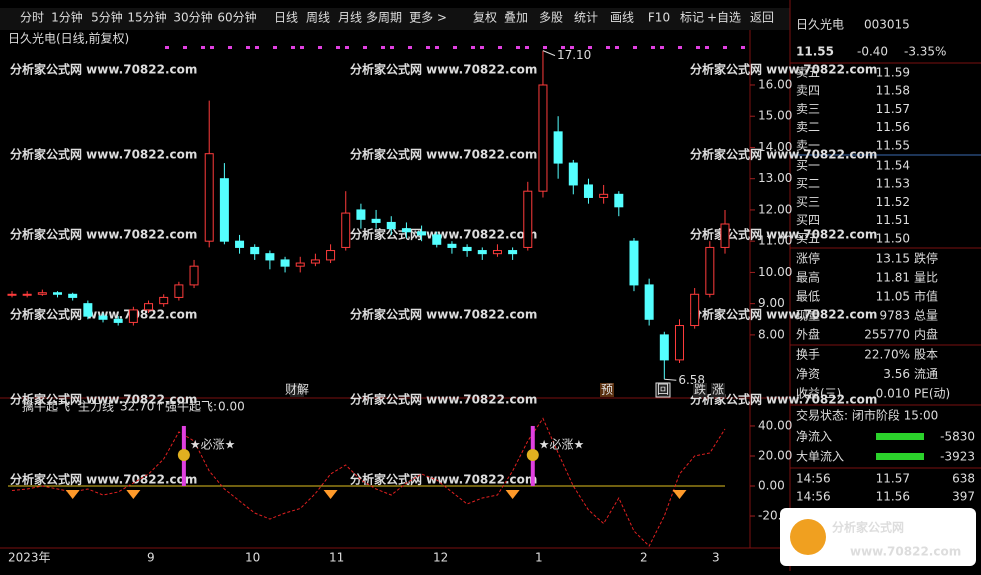  What do you see at coordinates (622, 18) in the screenshot?
I see `toolbar-button: 画线` at bounding box center [622, 18].